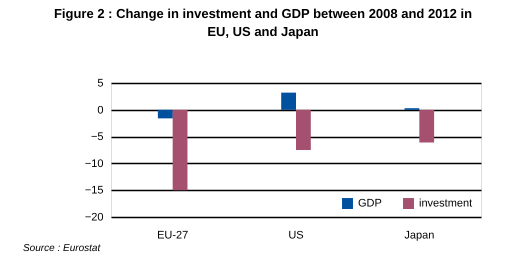  Describe the element at coordinates (100, 110) in the screenshot. I see `y-tick-label: 0` at that location.